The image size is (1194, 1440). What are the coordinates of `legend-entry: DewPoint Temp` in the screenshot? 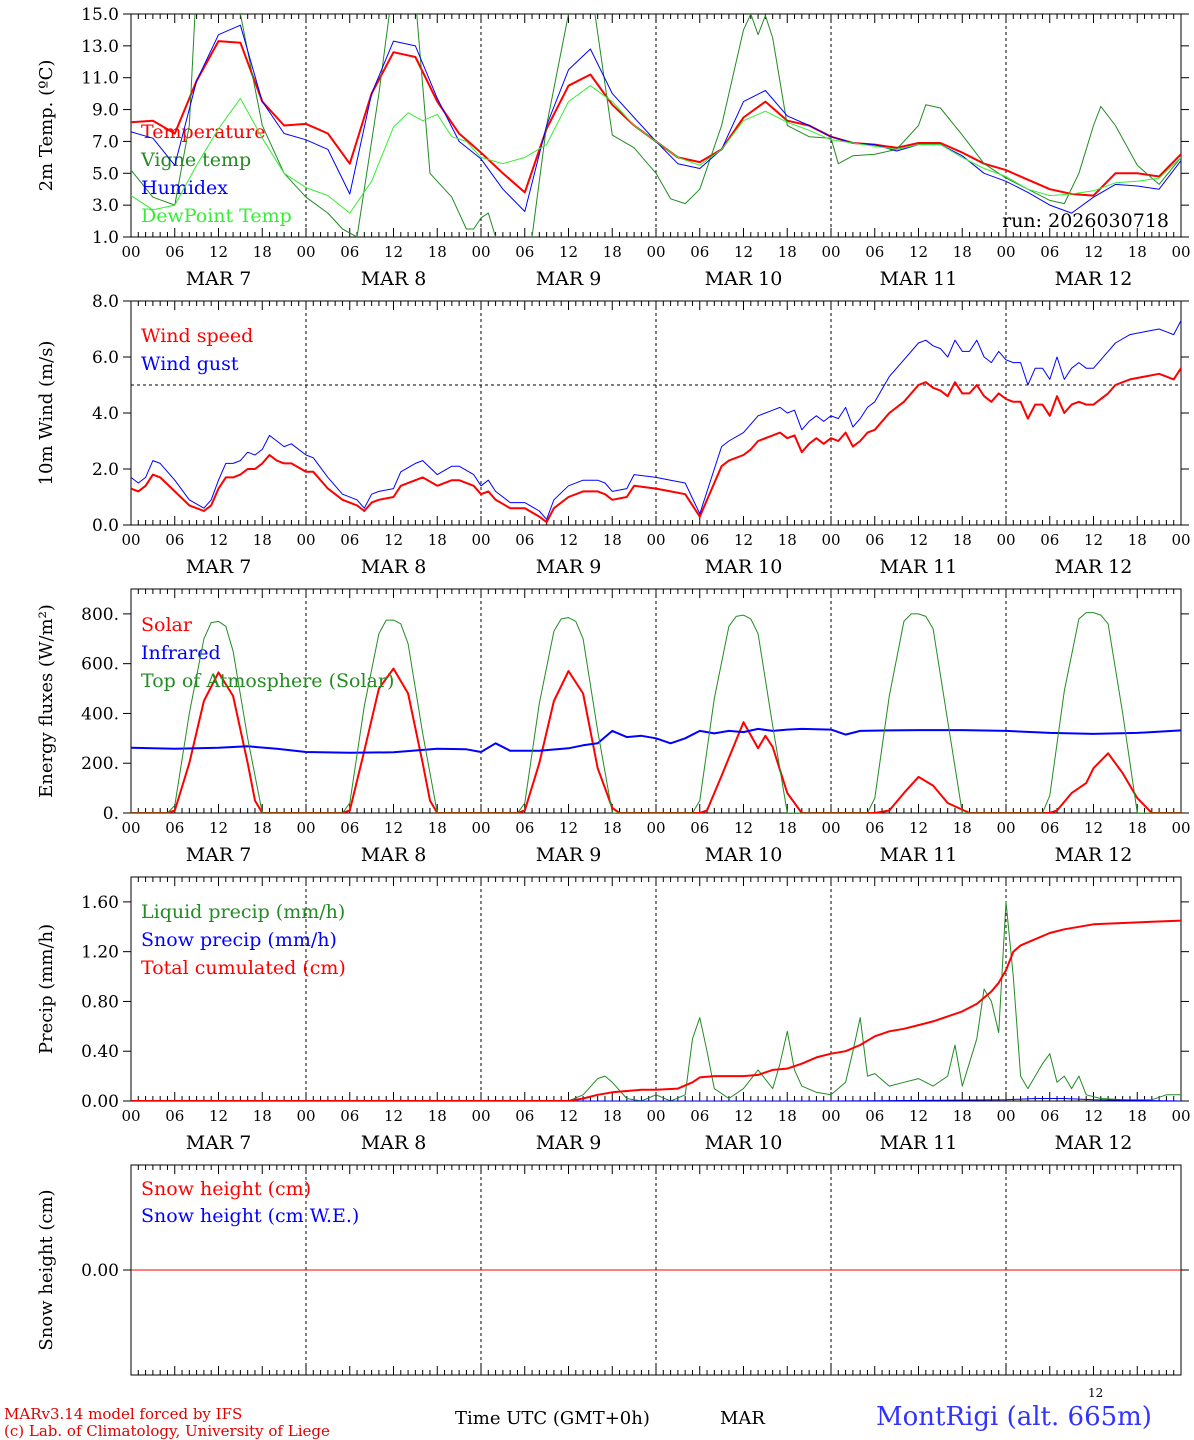 It's located at (216, 216).